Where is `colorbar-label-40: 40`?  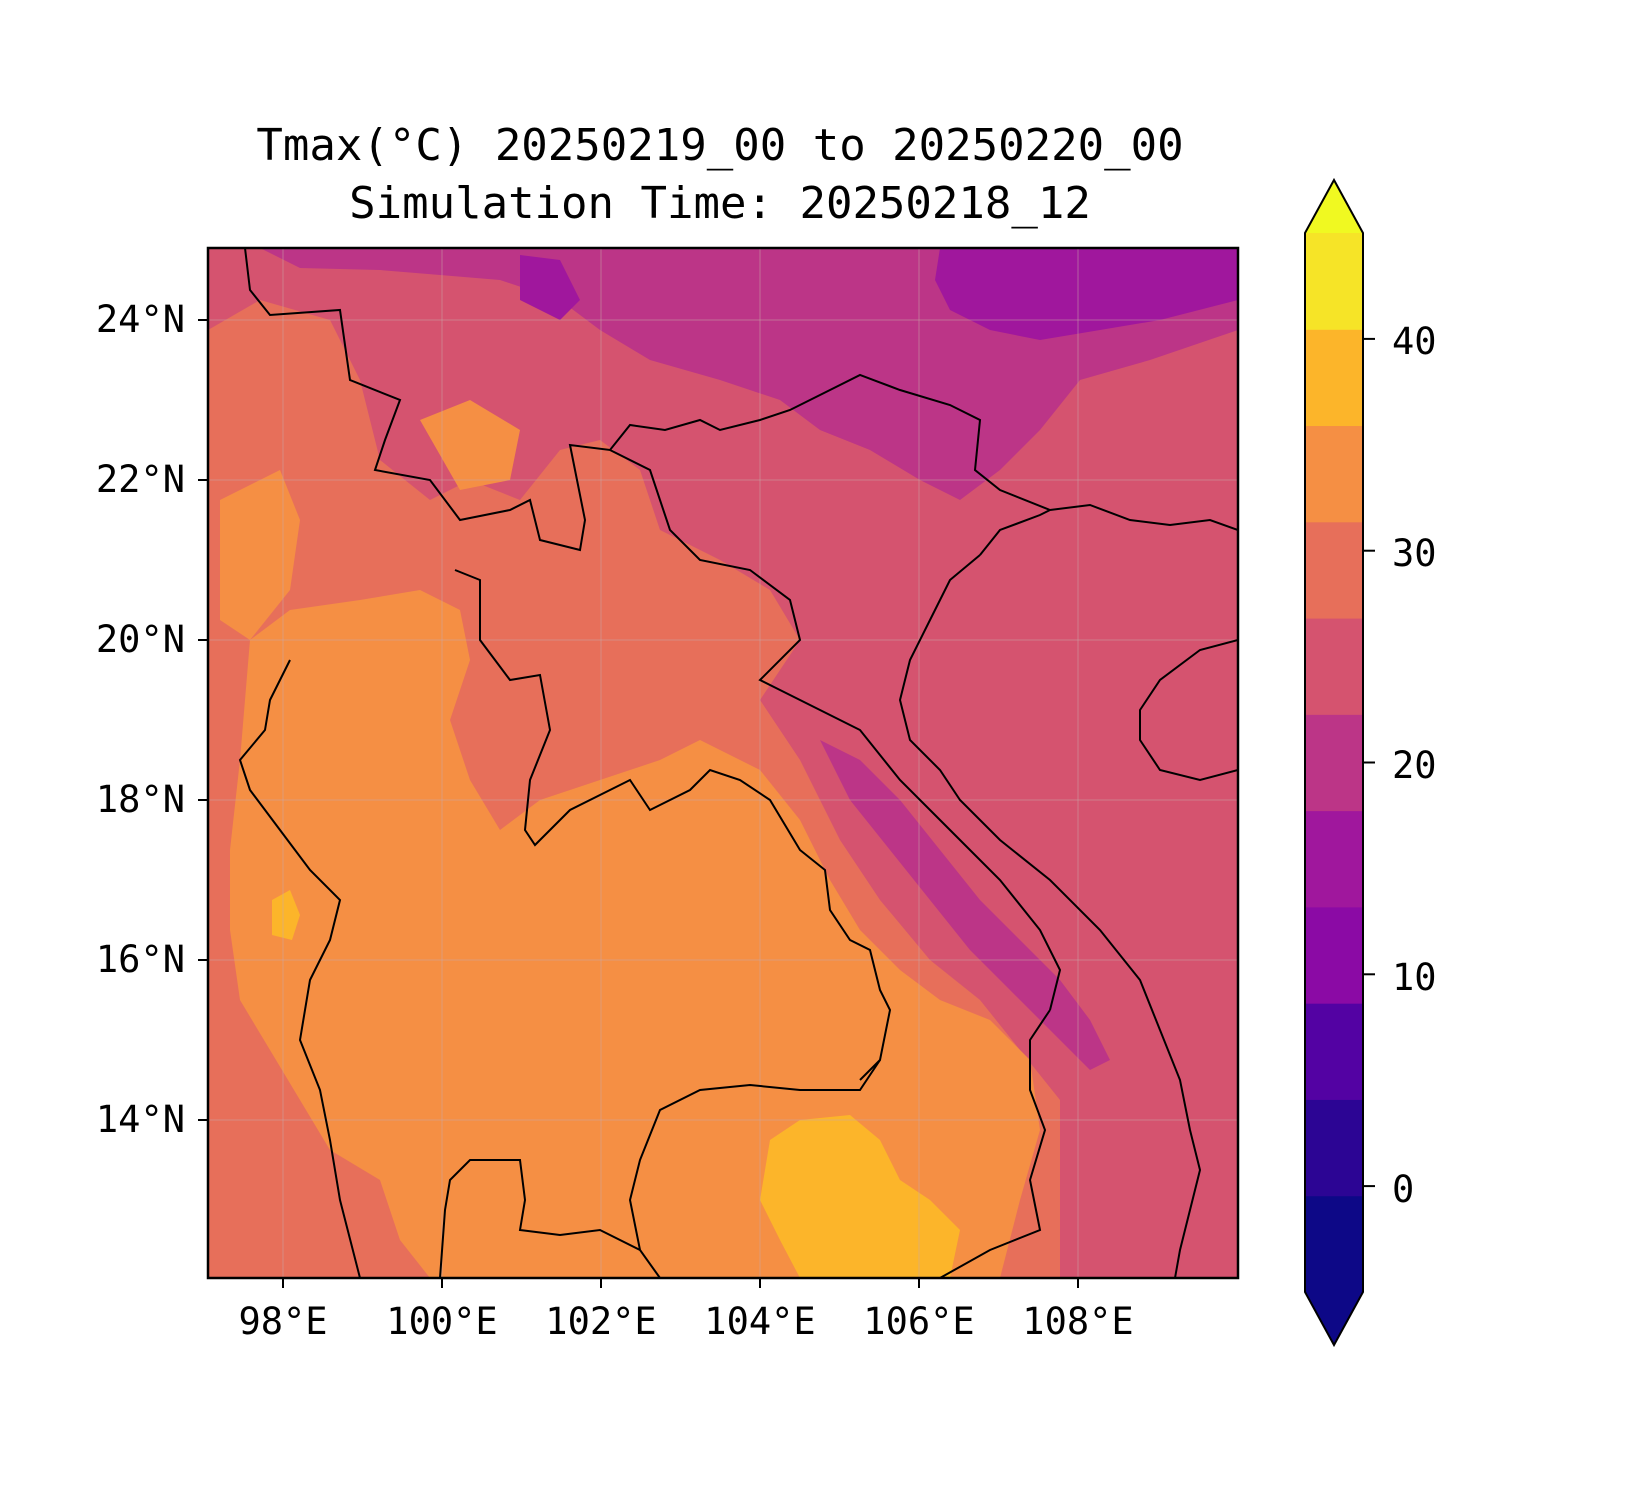 colorbar-label-40: 40 is located at coordinates (1414, 341).